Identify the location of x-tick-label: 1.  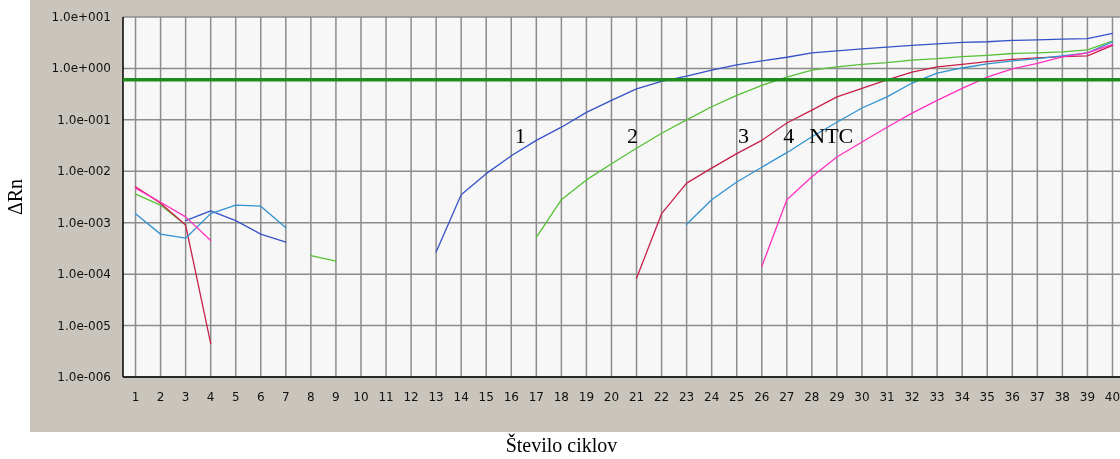
(135, 397).